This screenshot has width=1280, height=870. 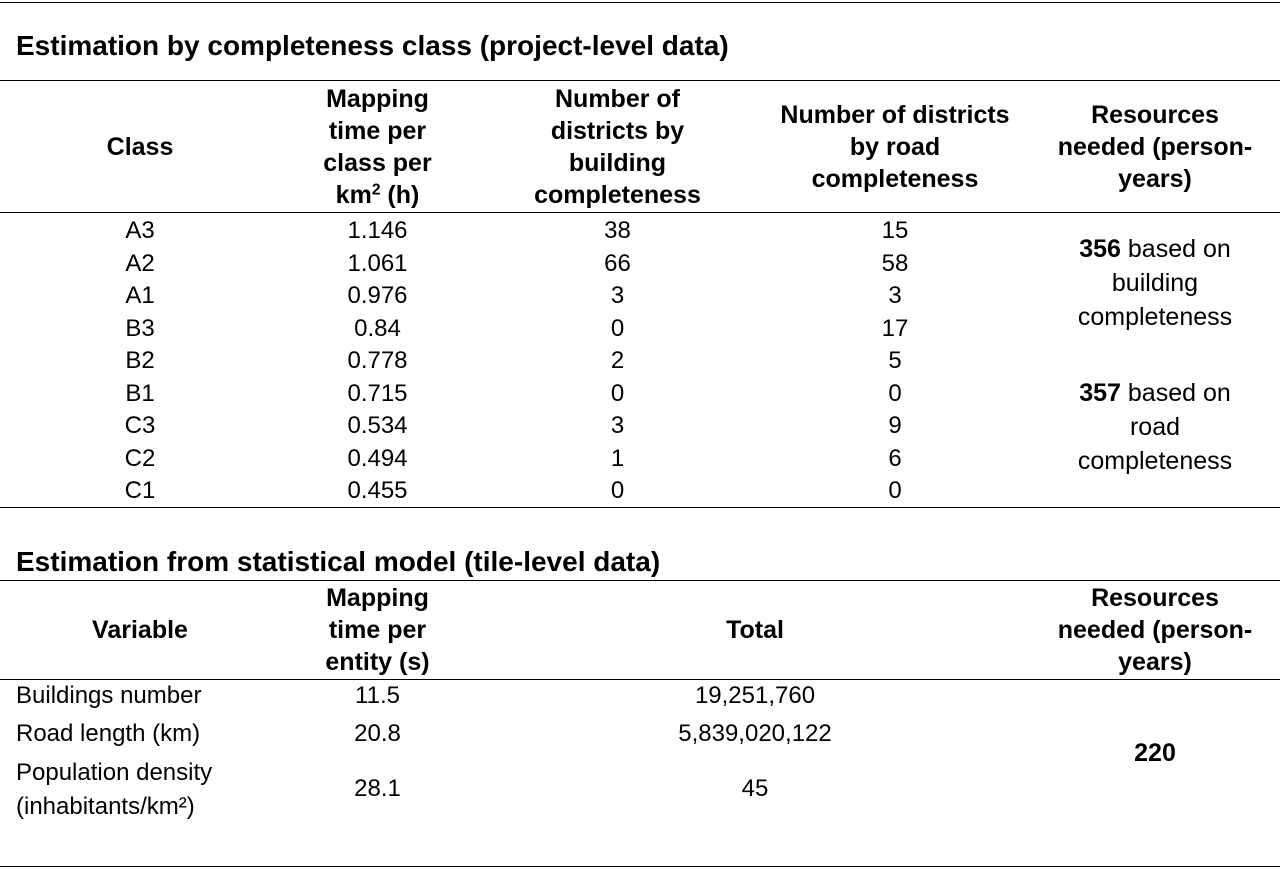 I want to click on table-row-class: C2, so click(x=140, y=458).